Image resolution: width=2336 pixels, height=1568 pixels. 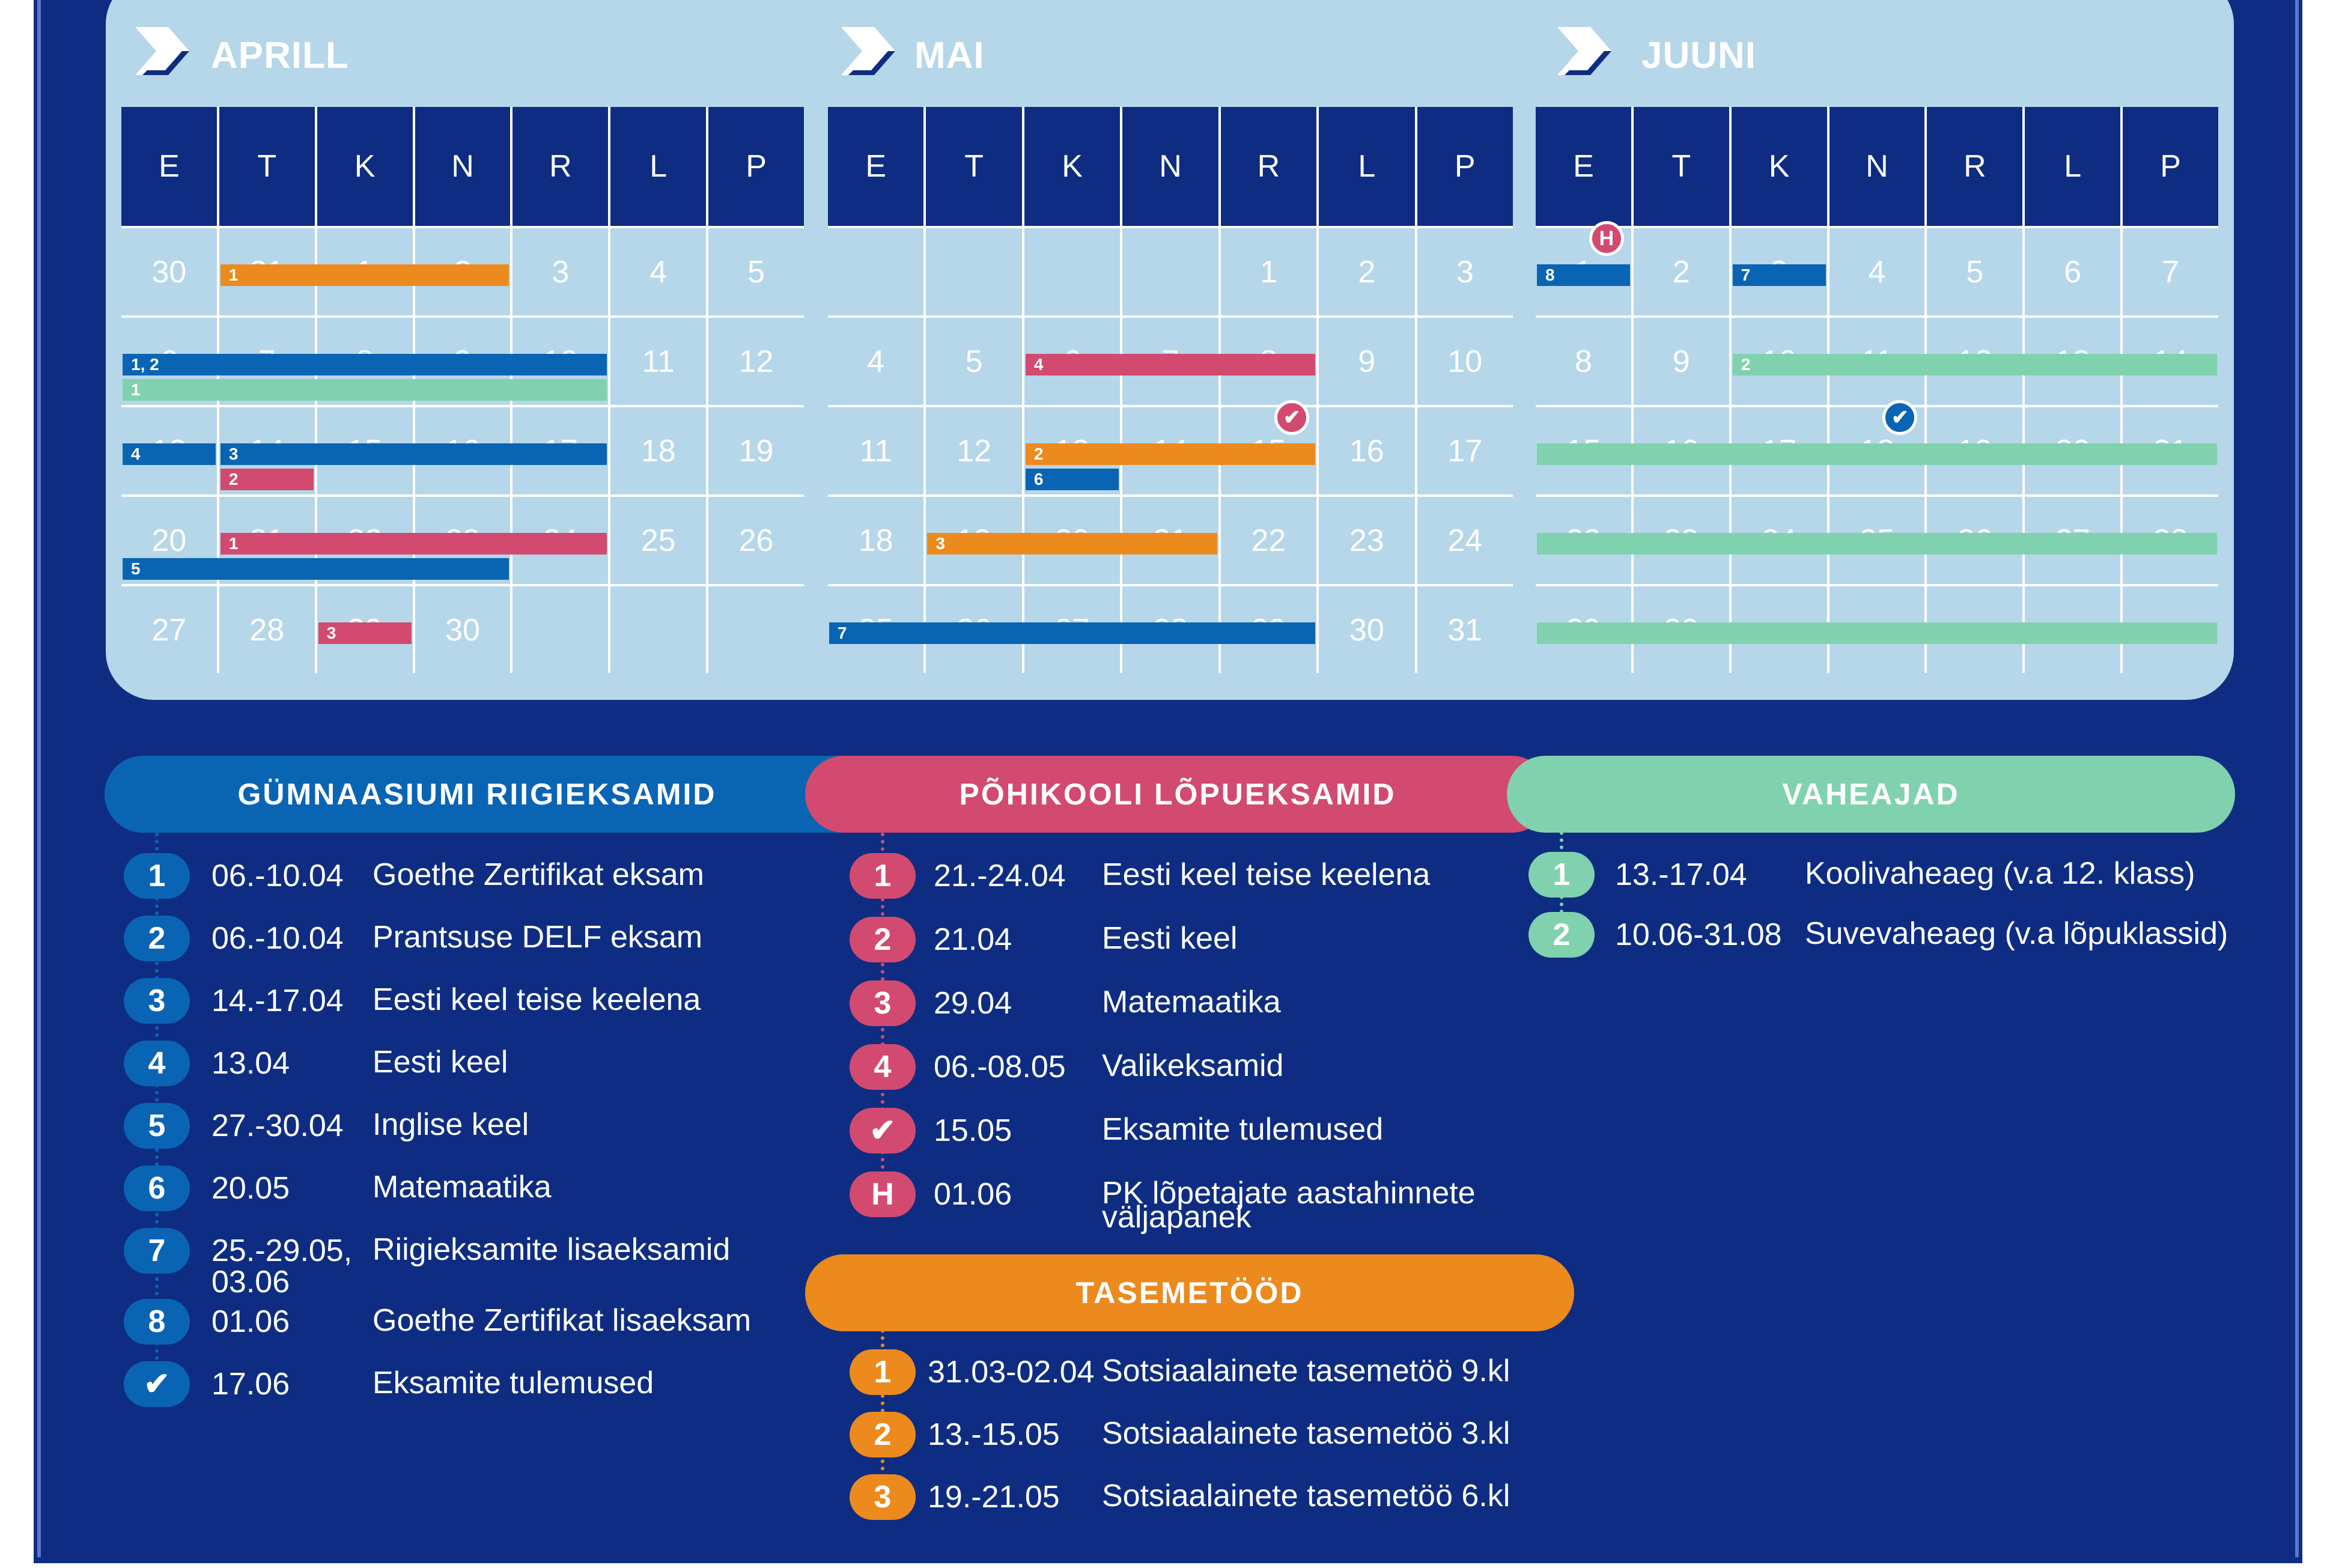 What do you see at coordinates (251, 1063) in the screenshot?
I see `legend-date: 13.04` at bounding box center [251, 1063].